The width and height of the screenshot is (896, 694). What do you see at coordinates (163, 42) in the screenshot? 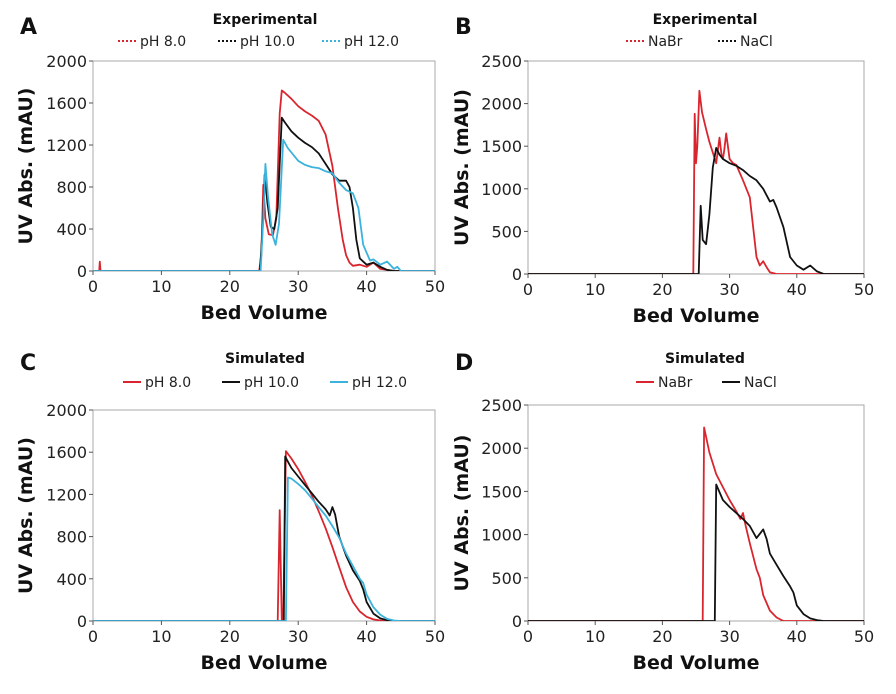
I see `legend-label: pH 8.0` at bounding box center [163, 42].